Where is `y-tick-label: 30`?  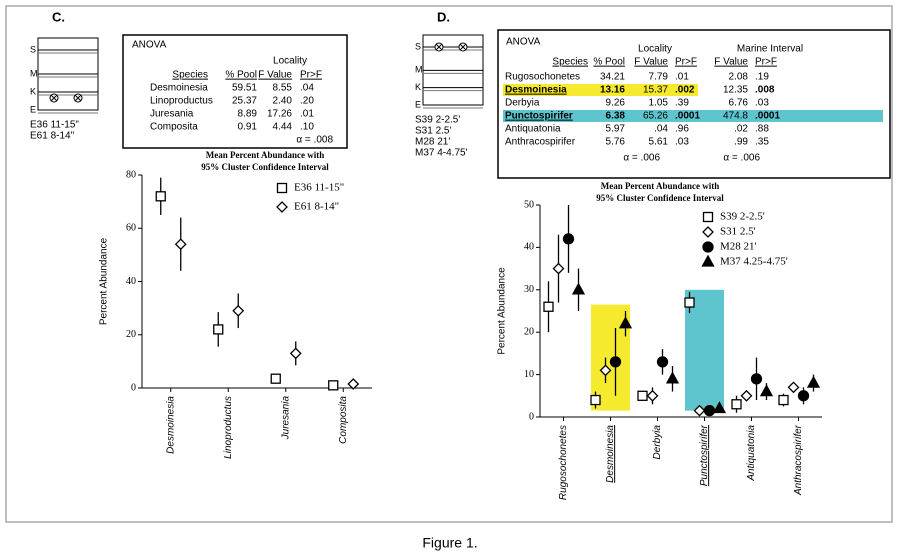 y-tick-label: 30 is located at coordinates (529, 289).